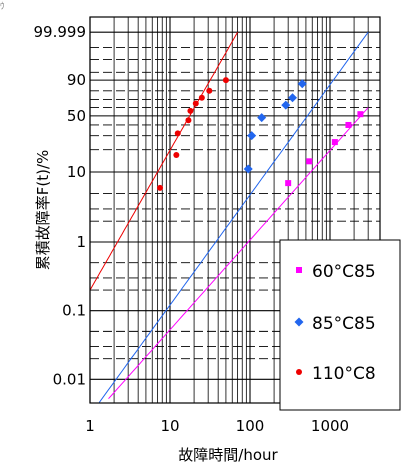  I want to click on y-tick-label: 1, so click(81, 242).